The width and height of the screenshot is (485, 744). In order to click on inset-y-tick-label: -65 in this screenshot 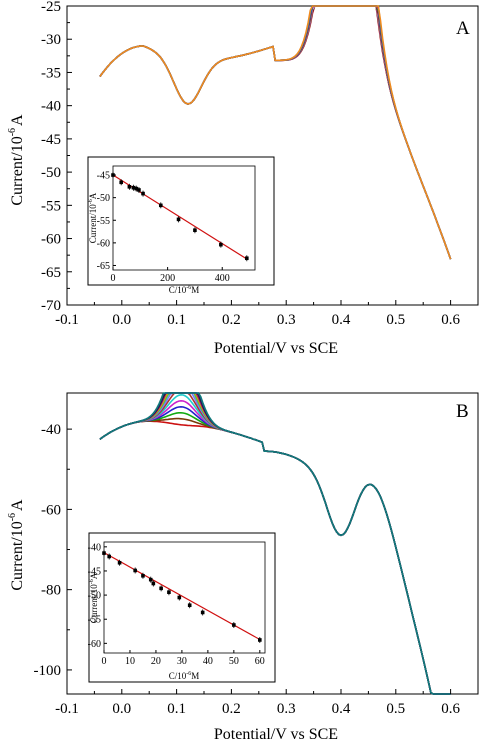, I will do `click(103, 266)`.